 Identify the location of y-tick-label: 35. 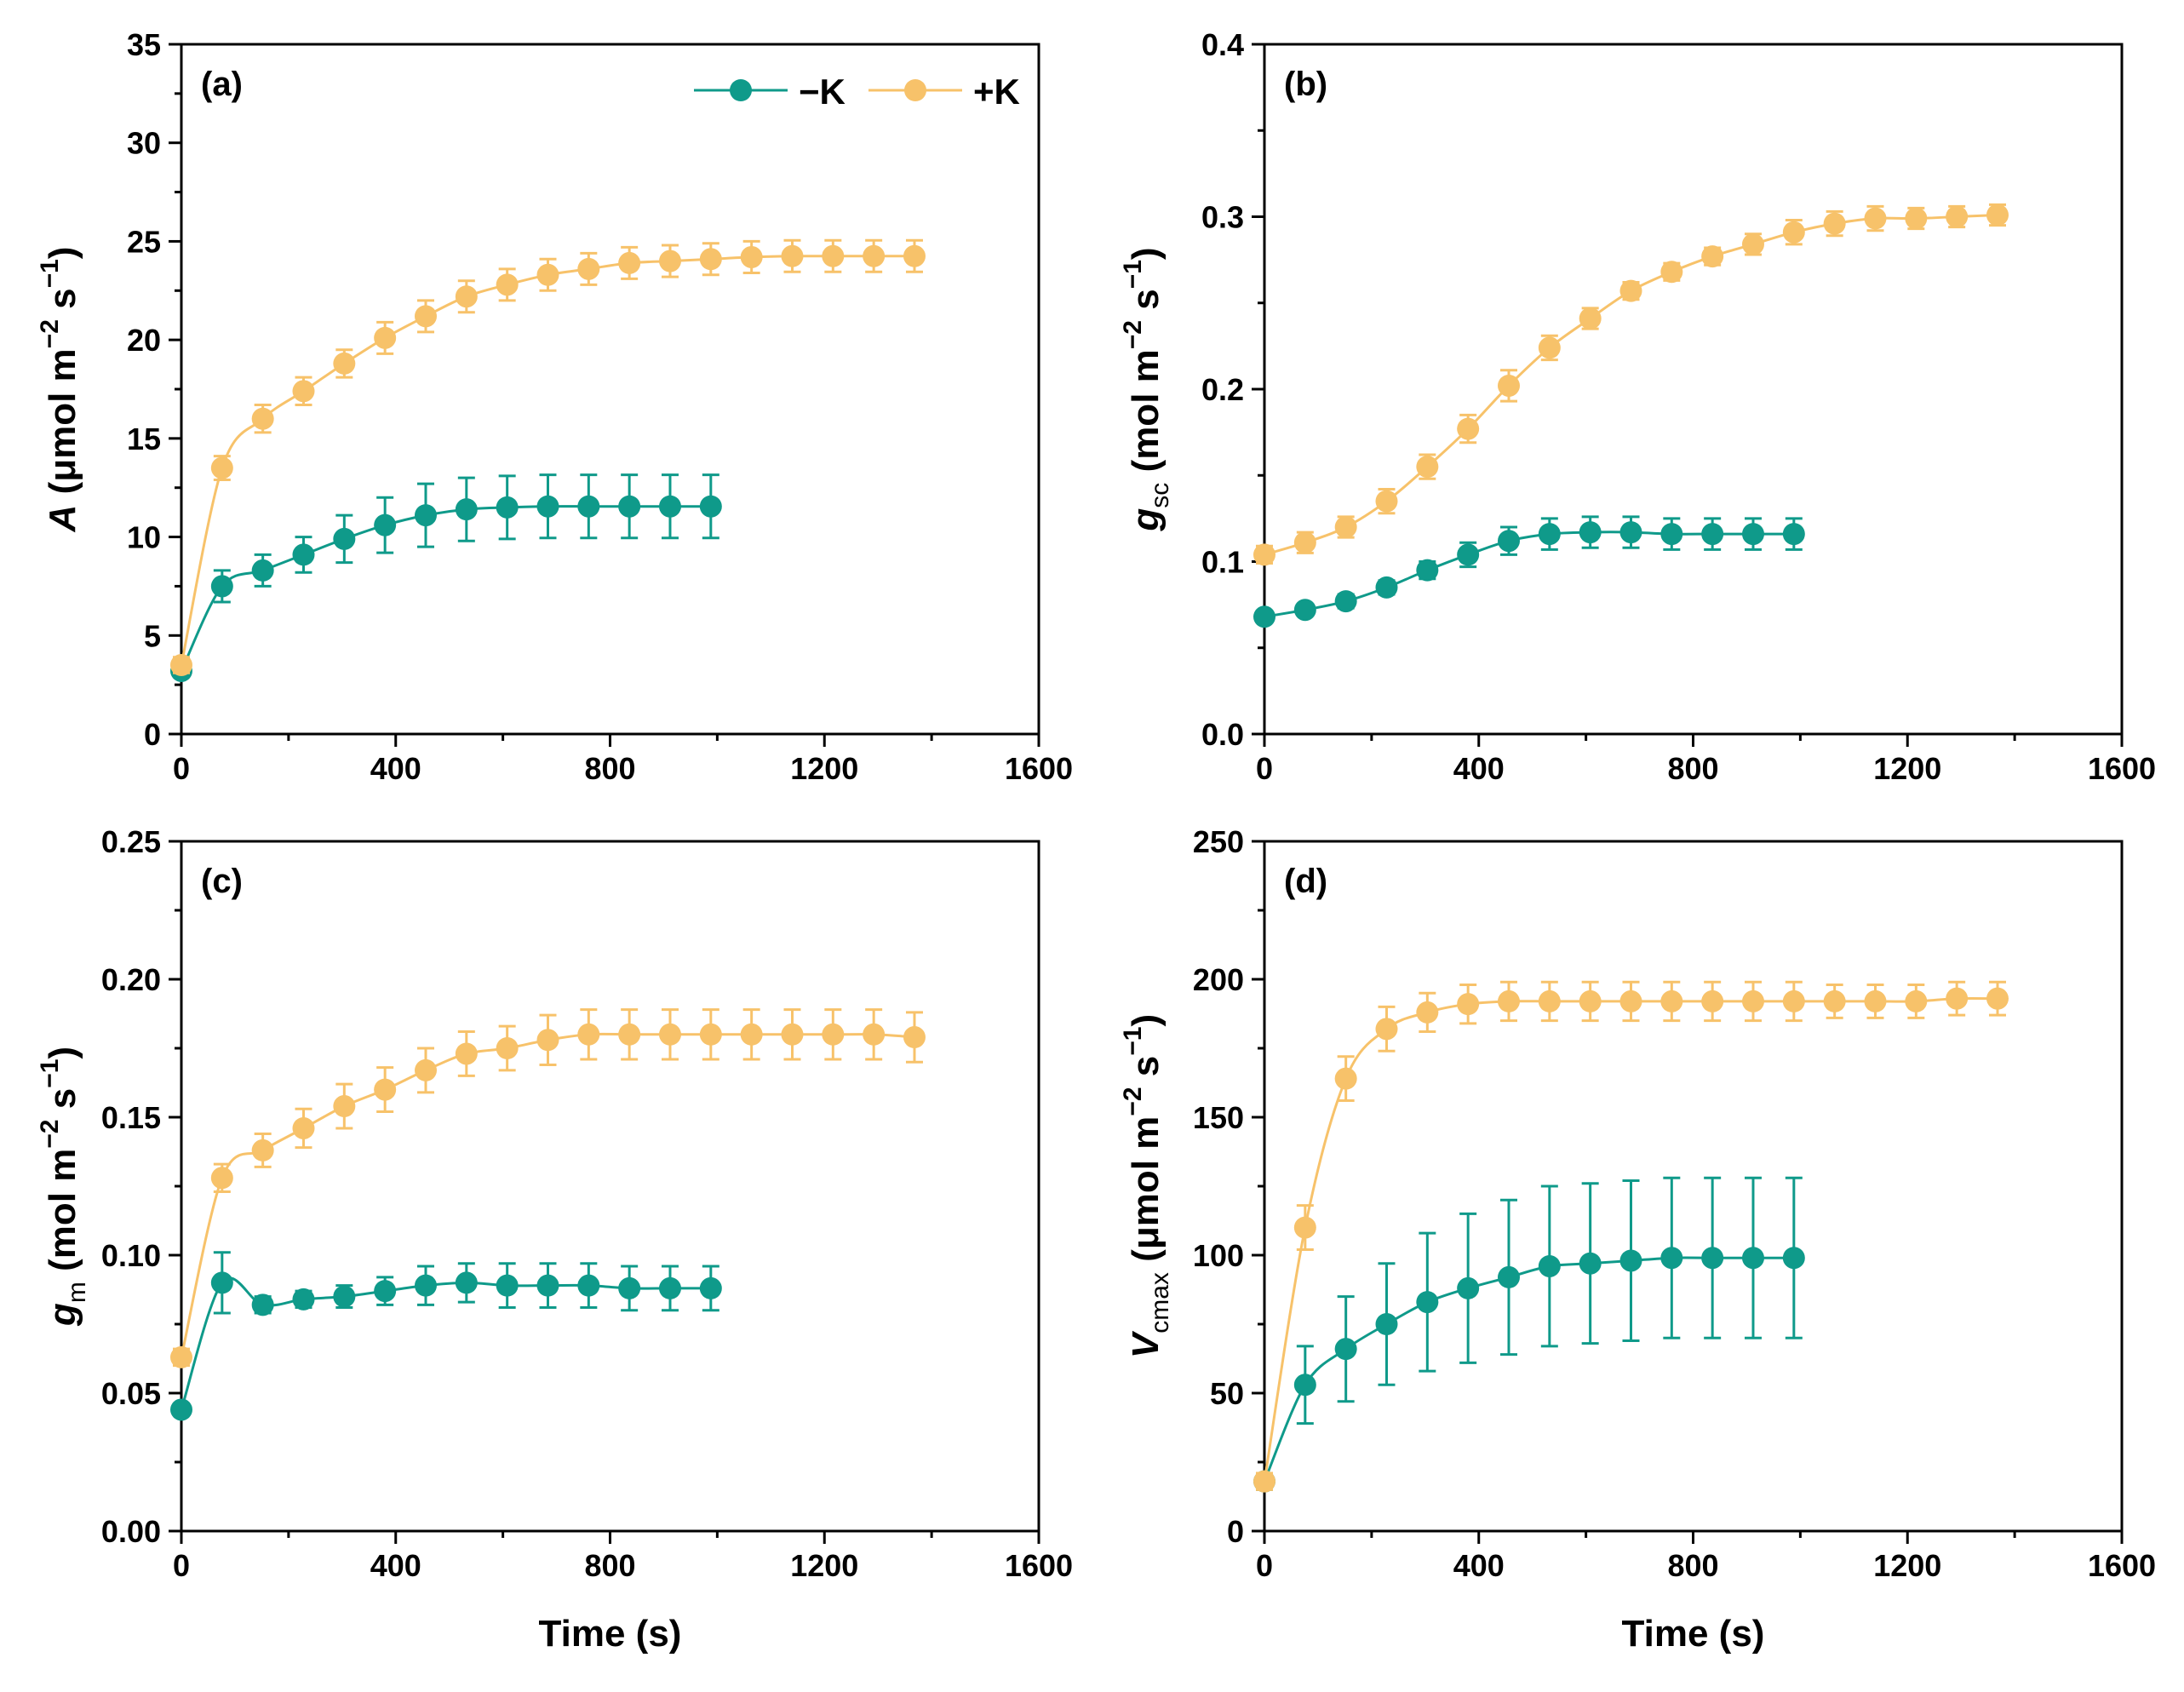
(144, 44).